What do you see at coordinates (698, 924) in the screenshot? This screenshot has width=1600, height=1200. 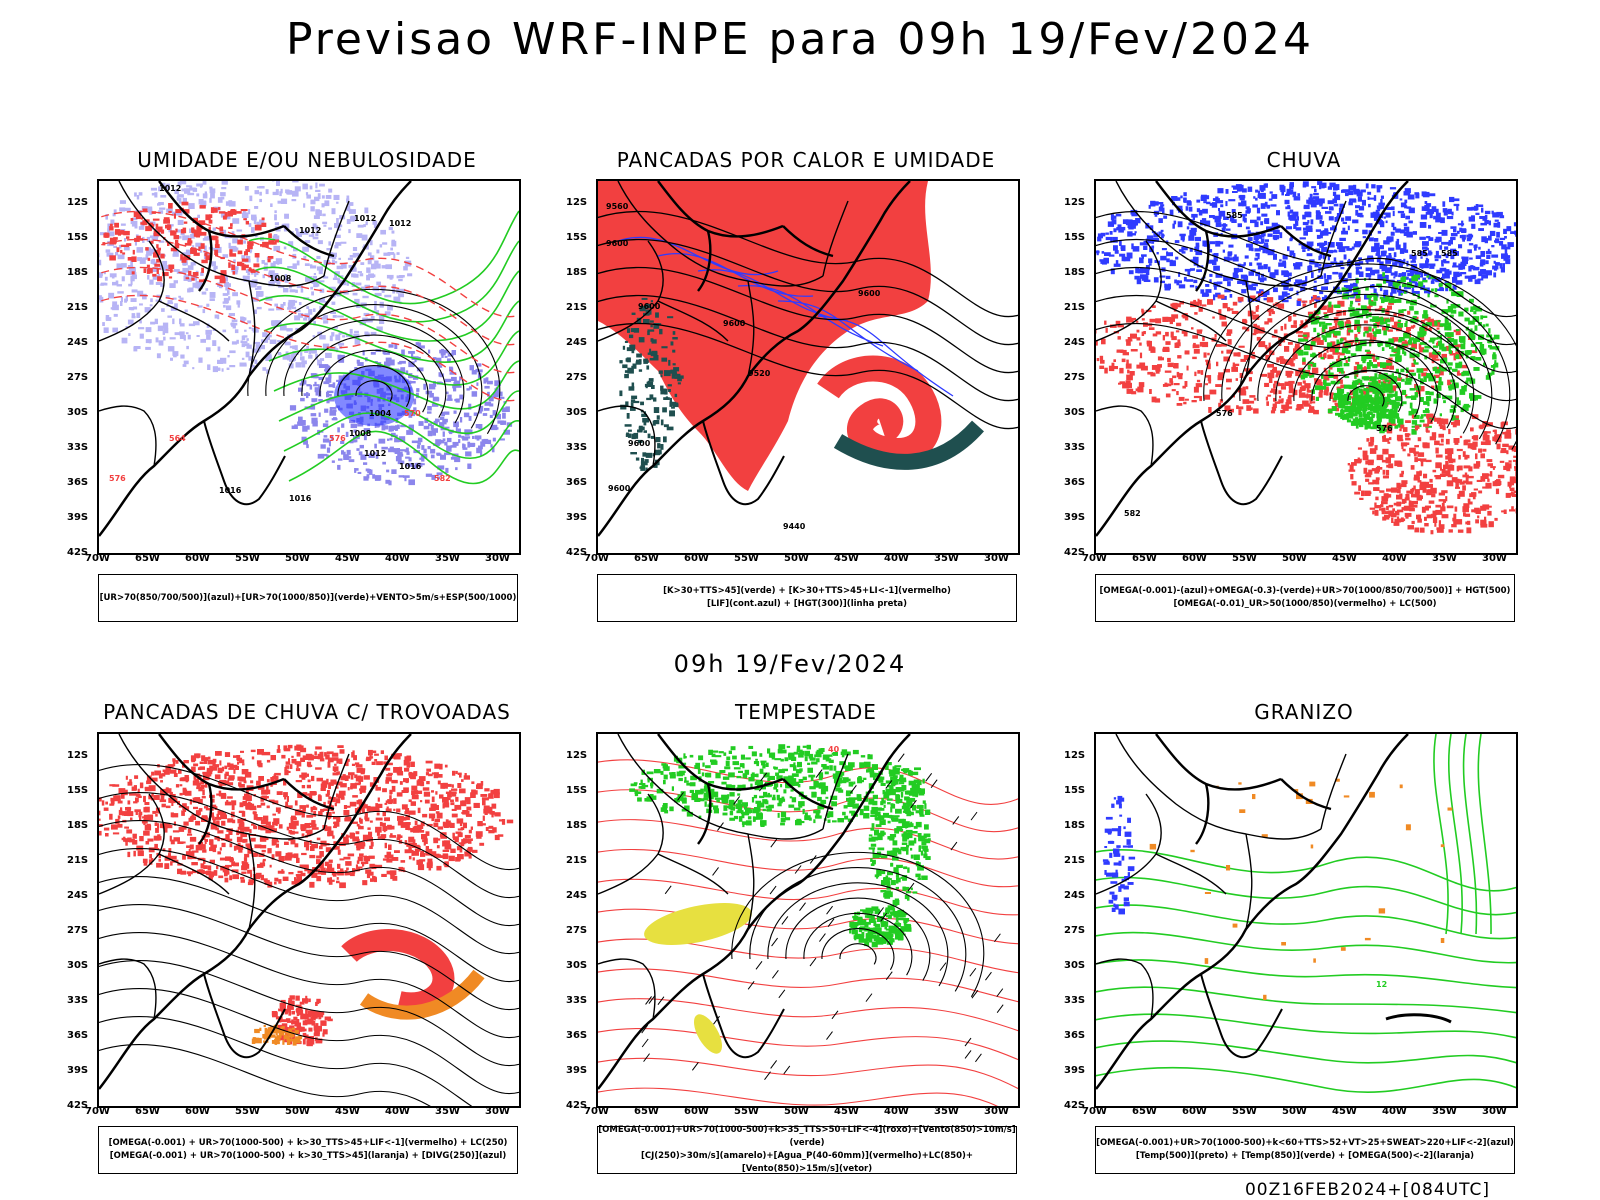 I see `jet-core-area` at bounding box center [698, 924].